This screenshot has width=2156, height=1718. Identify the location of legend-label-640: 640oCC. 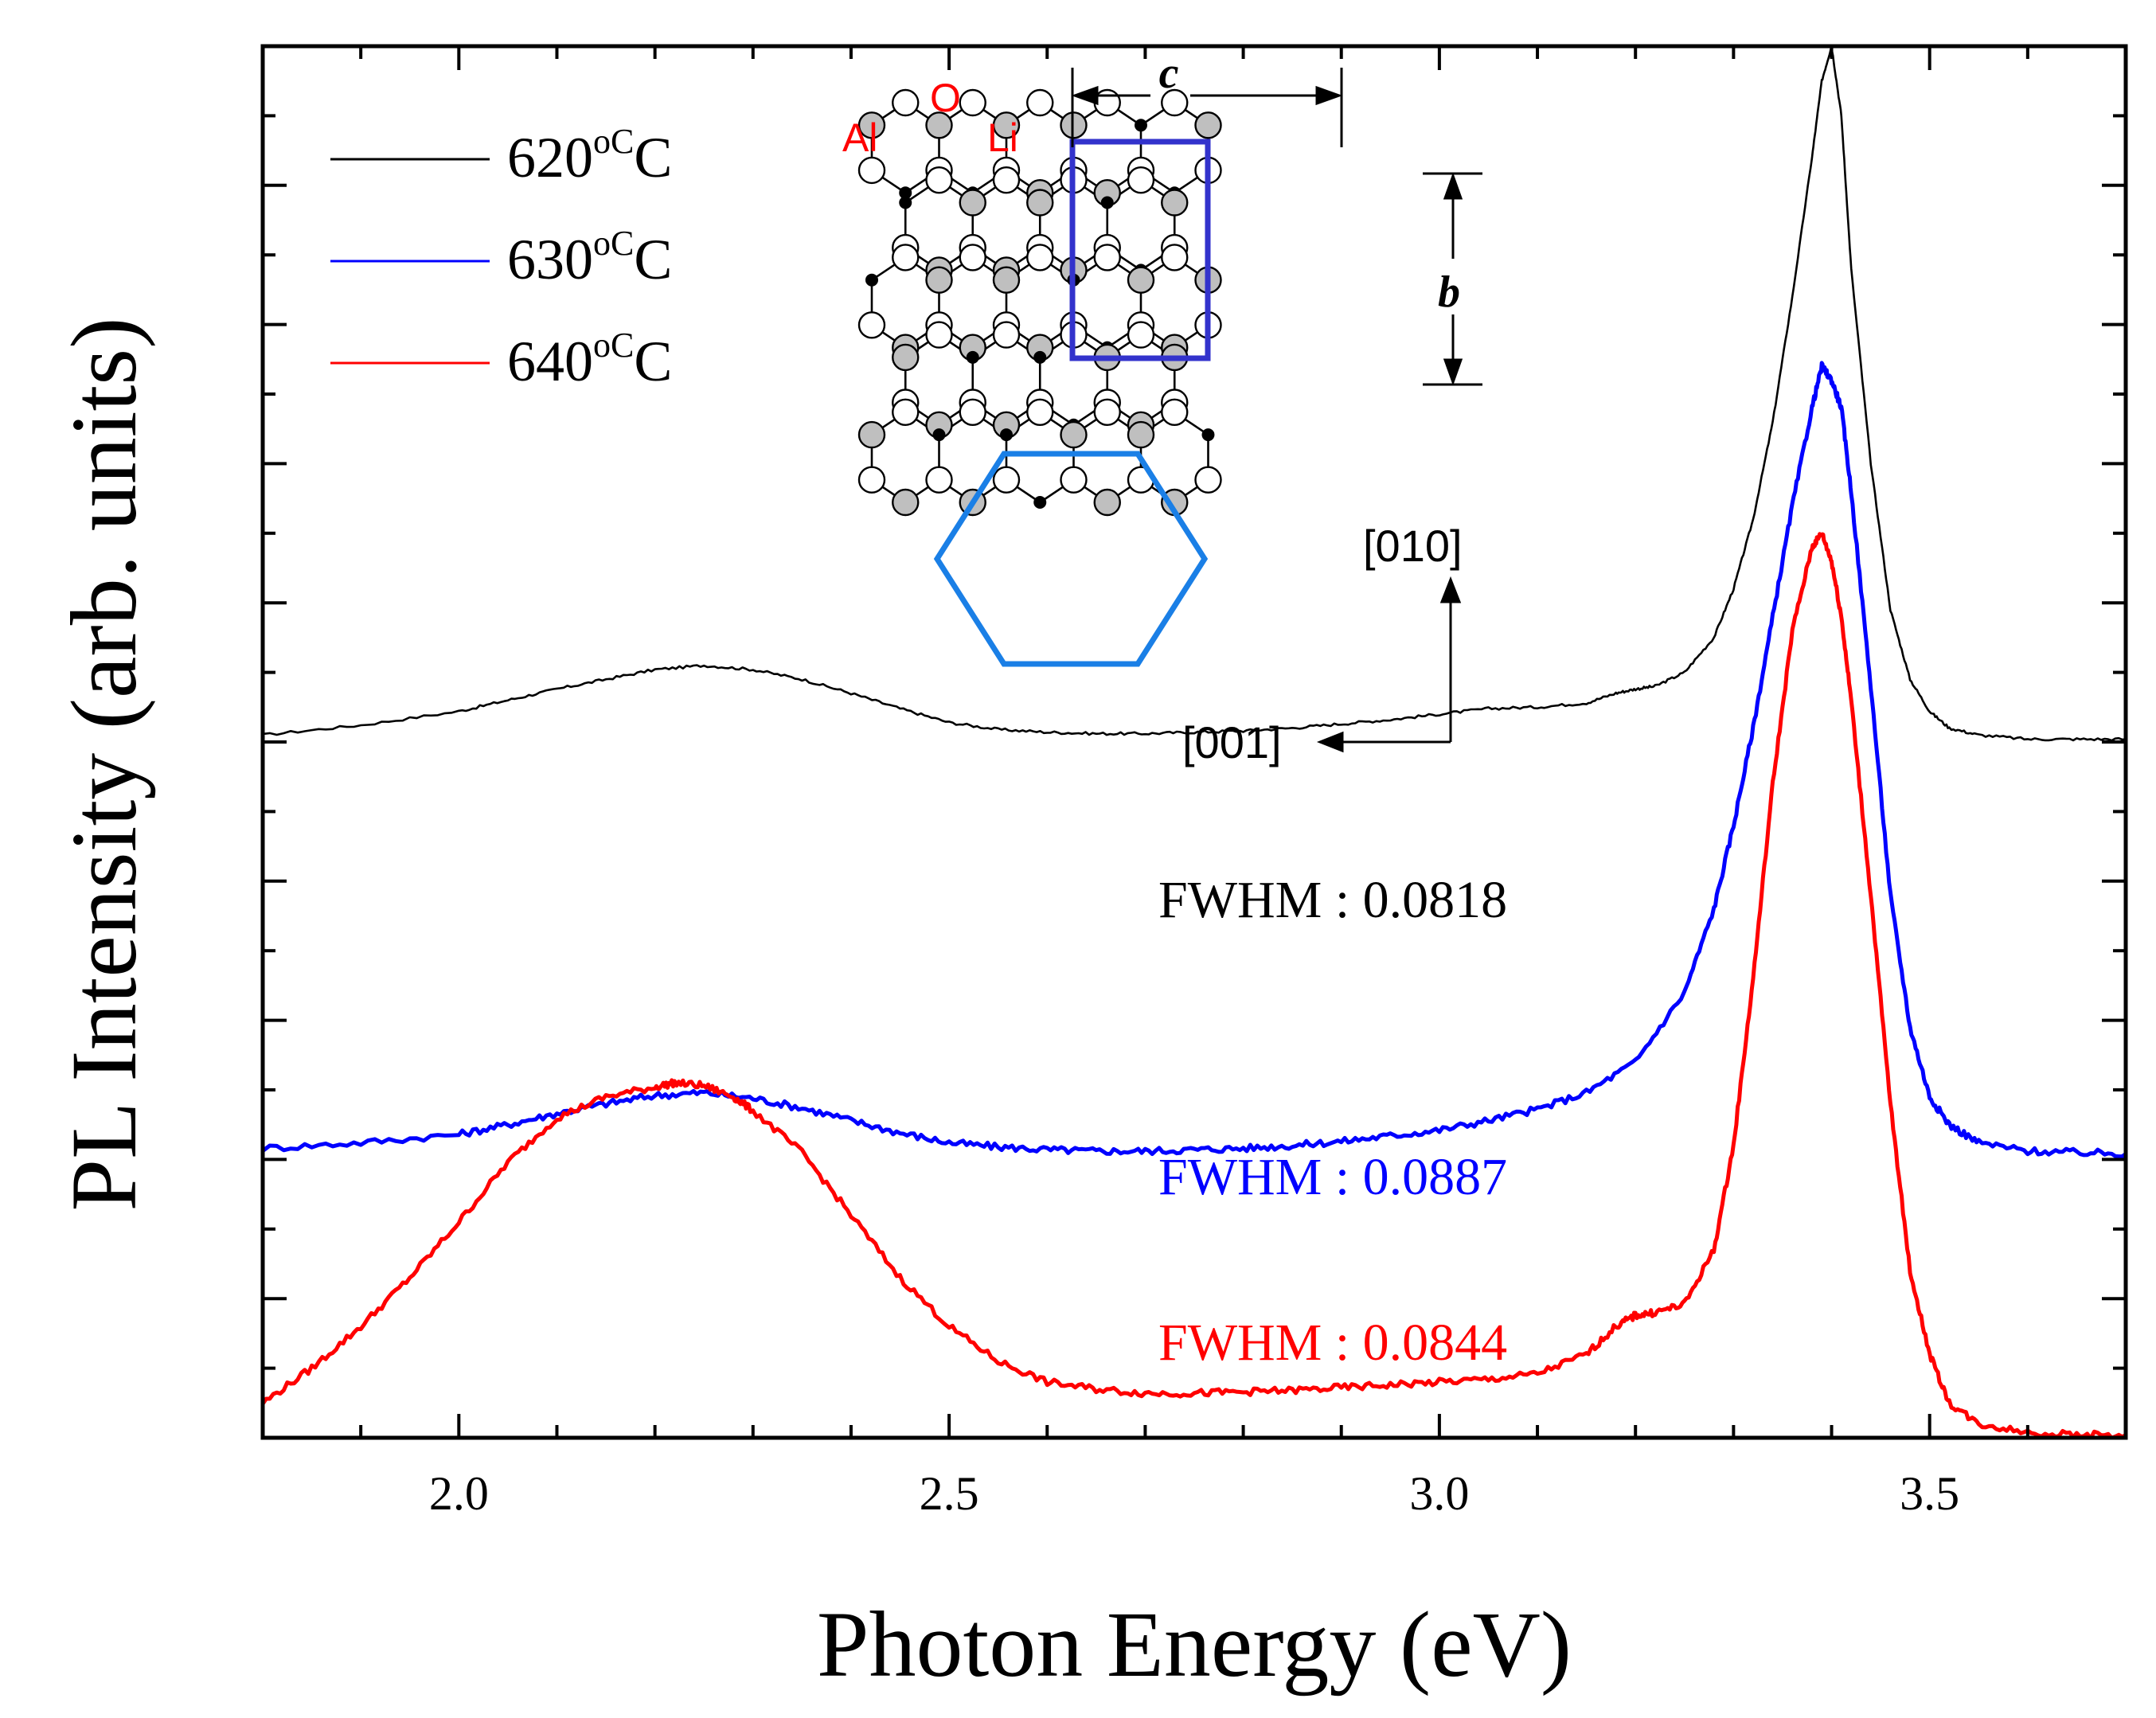
(589, 359).